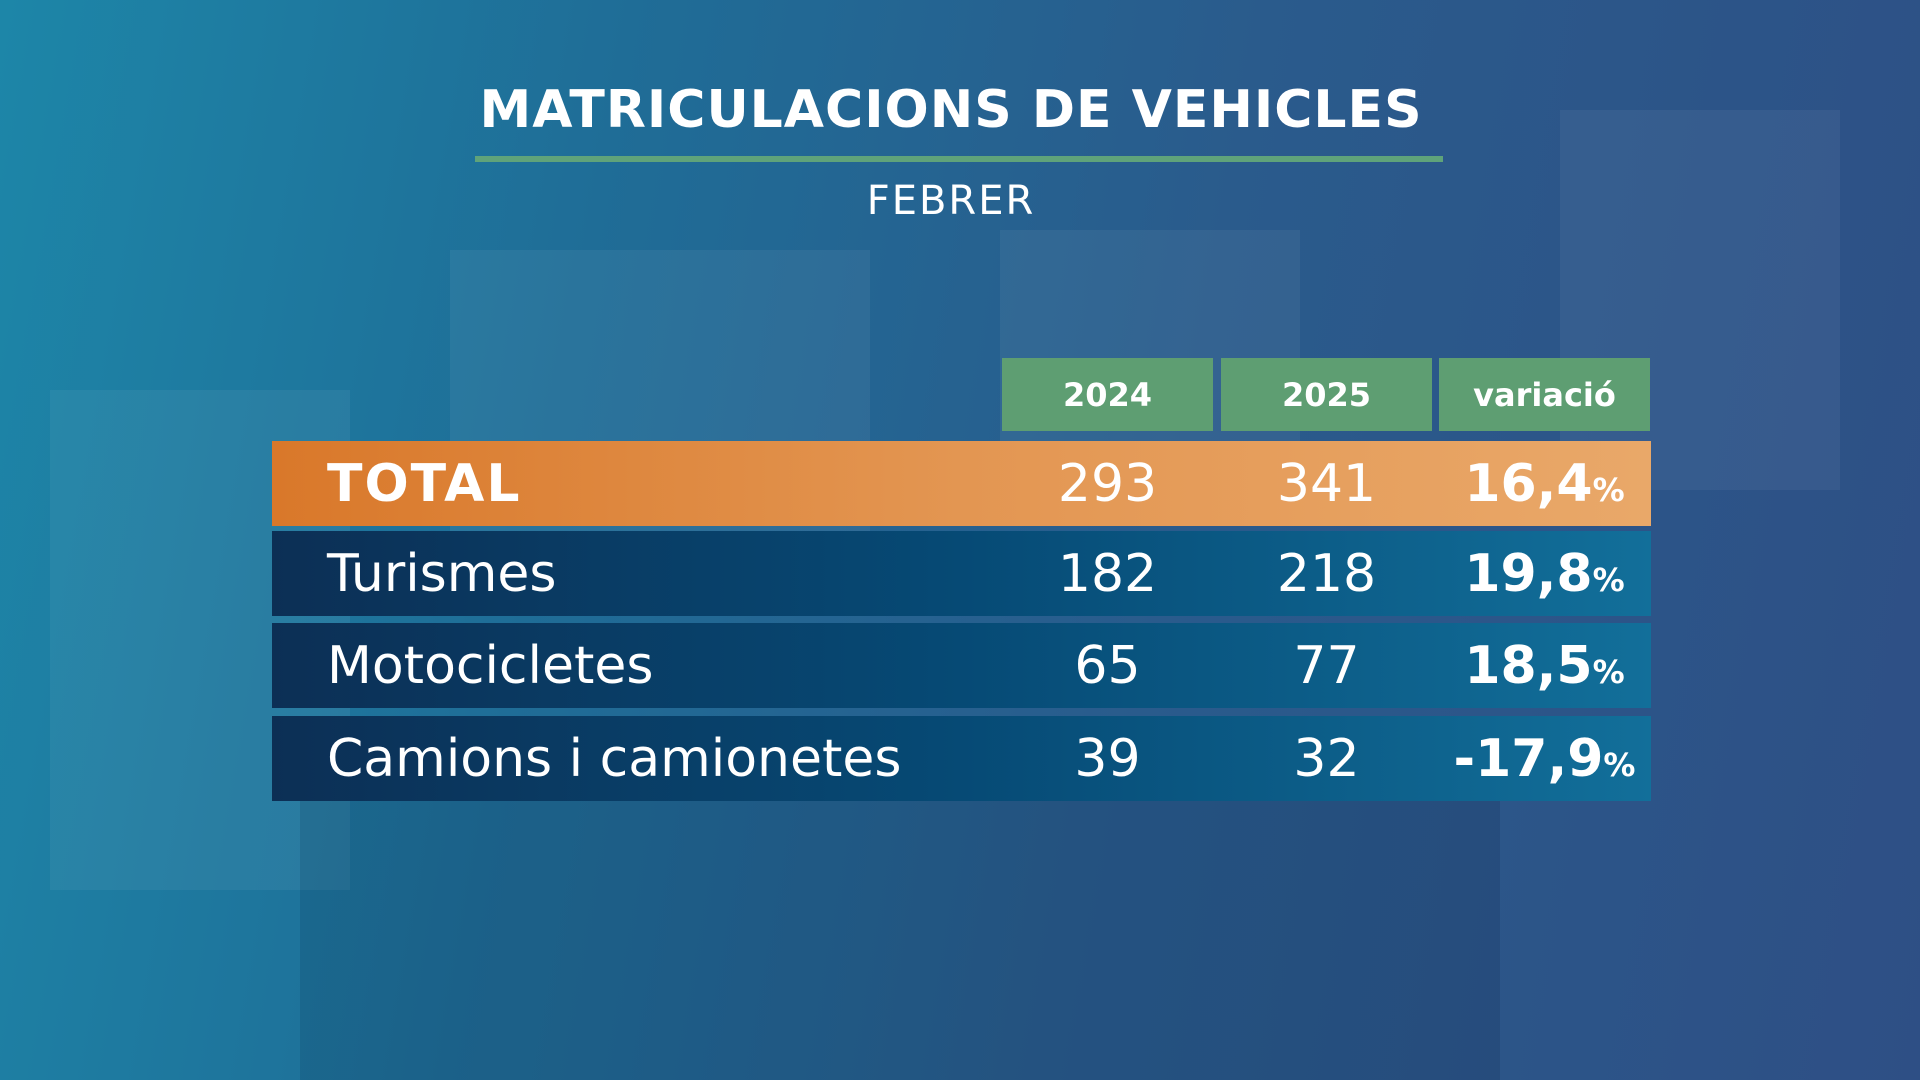 The height and width of the screenshot is (1080, 1920). Describe the element at coordinates (951, 201) in the screenshot. I see `subtitle: FEBRER` at that location.